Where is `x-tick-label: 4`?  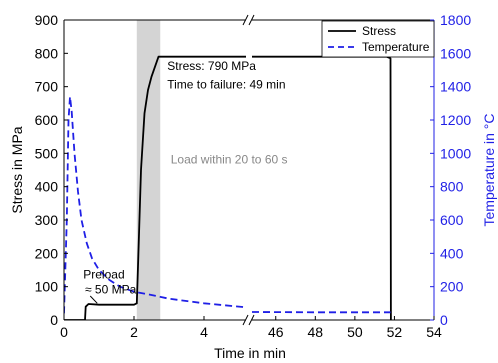
x-tick-label: 4 is located at coordinates (204, 332).